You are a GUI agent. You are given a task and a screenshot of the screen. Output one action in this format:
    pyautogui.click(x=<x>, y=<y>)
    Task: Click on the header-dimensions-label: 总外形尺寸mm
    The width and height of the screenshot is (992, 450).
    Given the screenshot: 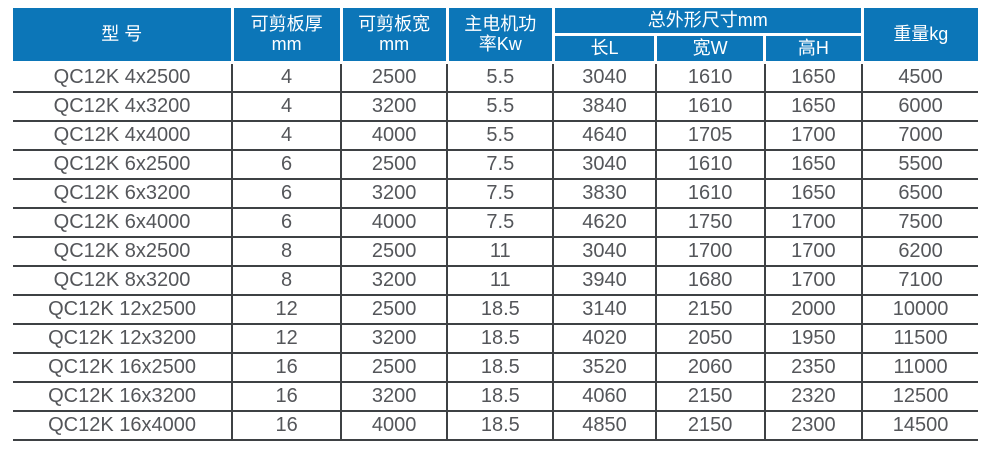 What is the action you would take?
    pyautogui.click(x=707, y=20)
    